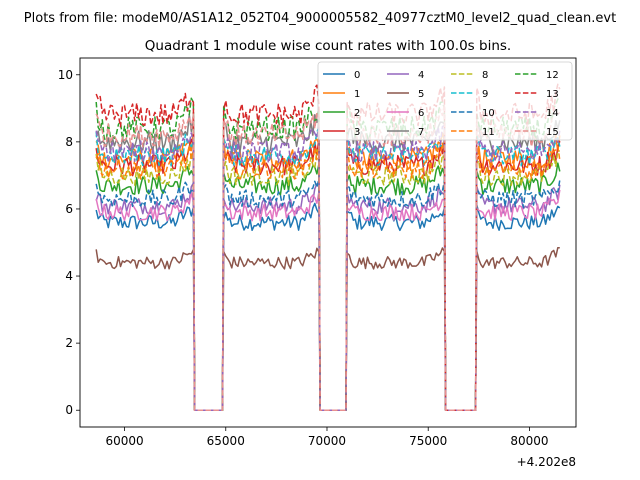 This screenshot has width=640, height=480. I want to click on legend-label: 1, so click(357, 94).